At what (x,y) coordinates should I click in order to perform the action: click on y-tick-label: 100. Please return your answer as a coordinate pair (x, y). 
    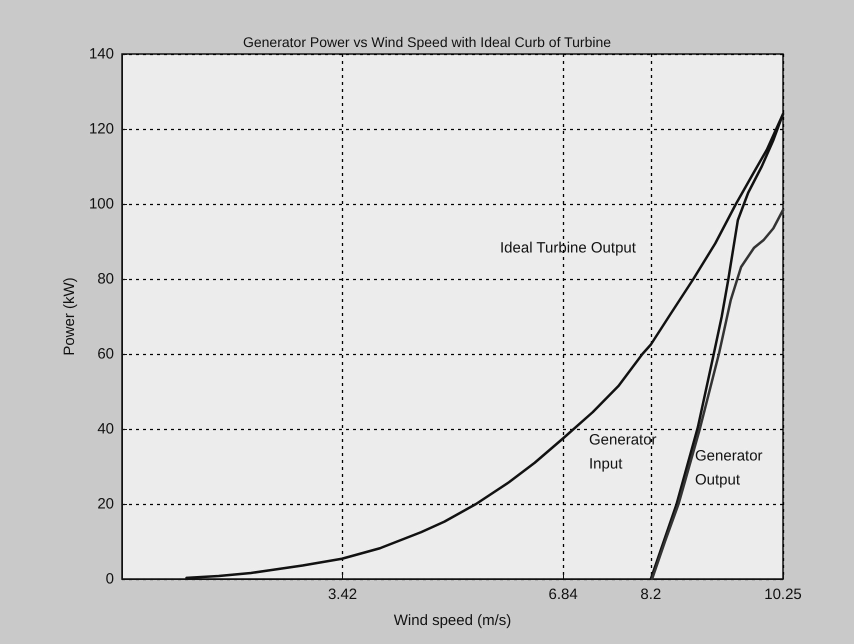
    Looking at the image, I should click on (101, 204).